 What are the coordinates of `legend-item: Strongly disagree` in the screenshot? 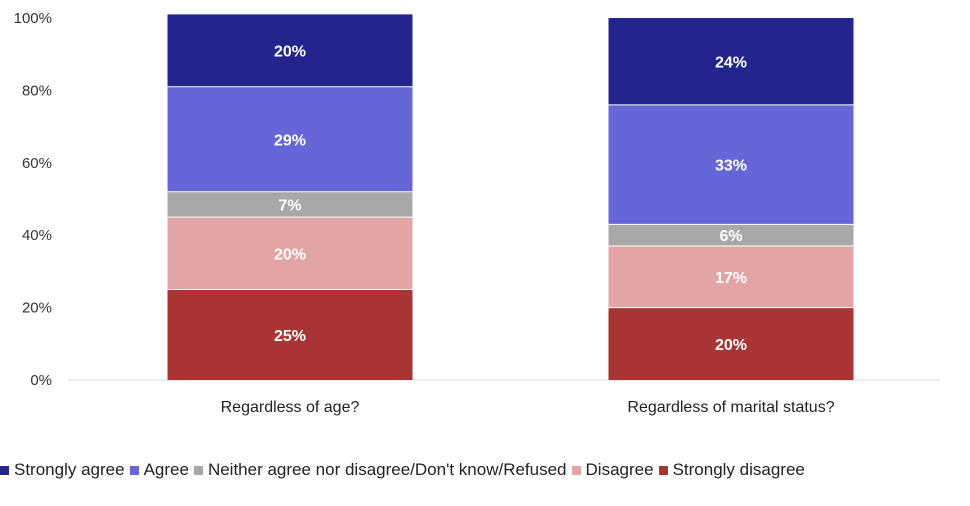 It's located at (731, 470).